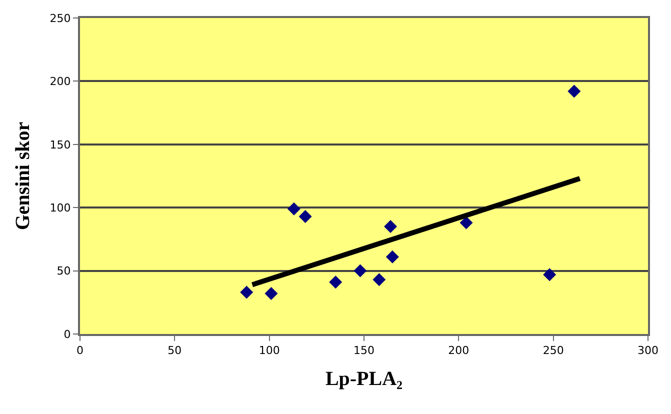  What do you see at coordinates (60, 81) in the screenshot?
I see `y-tick-label: 200` at bounding box center [60, 81].